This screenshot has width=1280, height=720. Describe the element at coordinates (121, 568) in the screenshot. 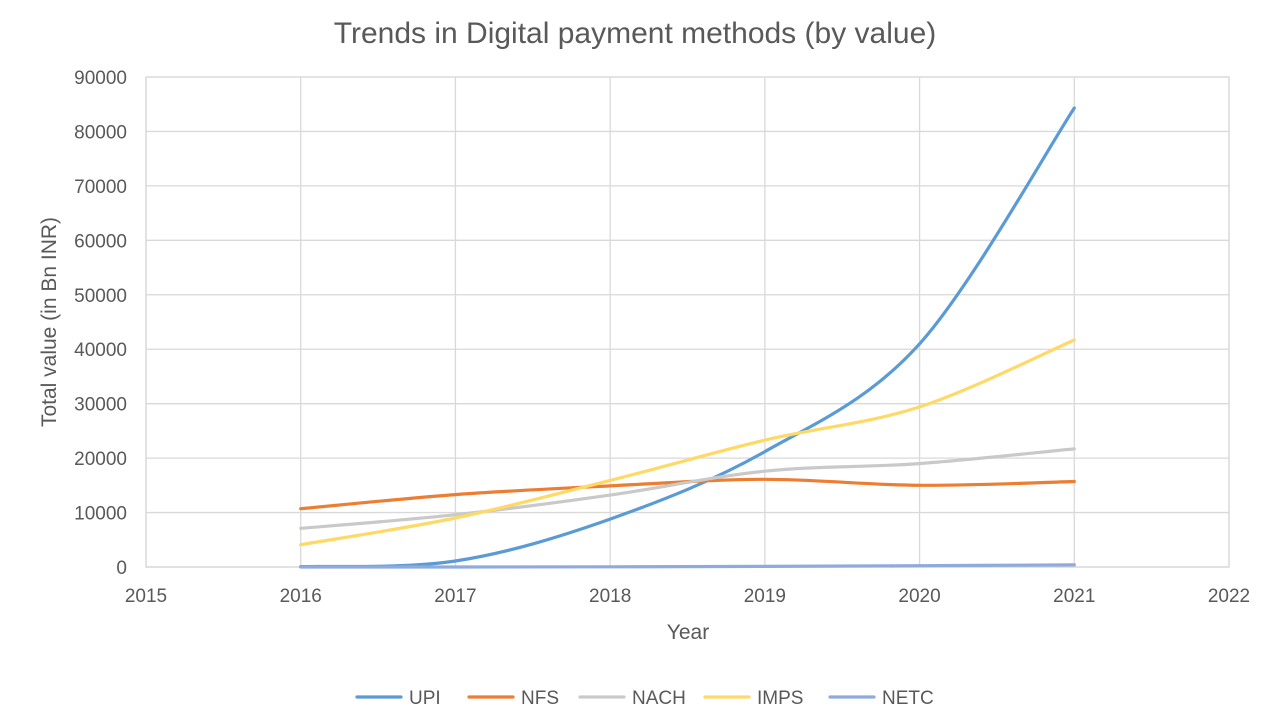

I see `y-tick-label: 0` at that location.